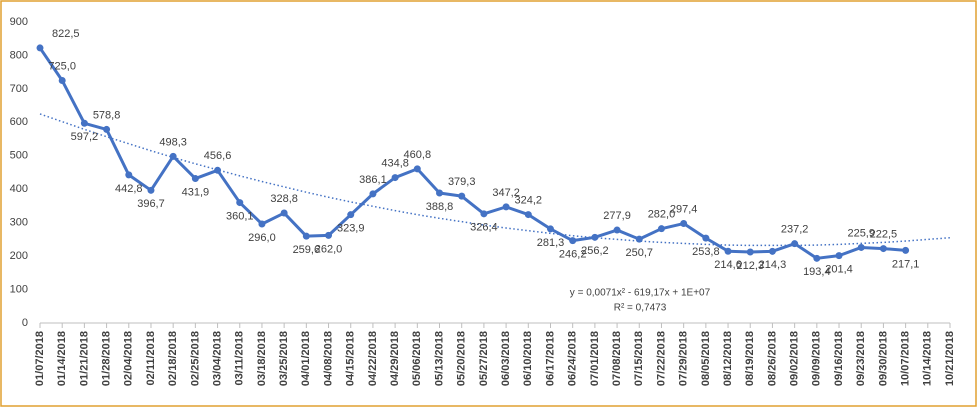  Describe the element at coordinates (218, 156) in the screenshot. I see `data-label: 456,6` at that location.